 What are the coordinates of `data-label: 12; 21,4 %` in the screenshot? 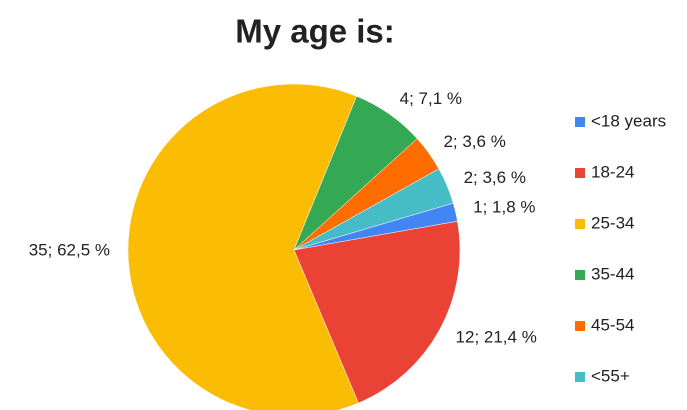 It's located at (496, 337).